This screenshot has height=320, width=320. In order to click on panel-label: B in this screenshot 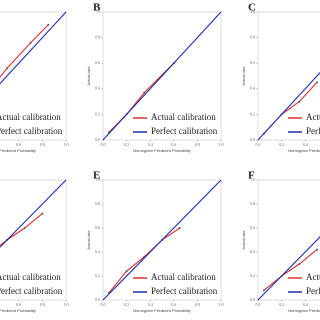, I will do `click(97, 8)`.